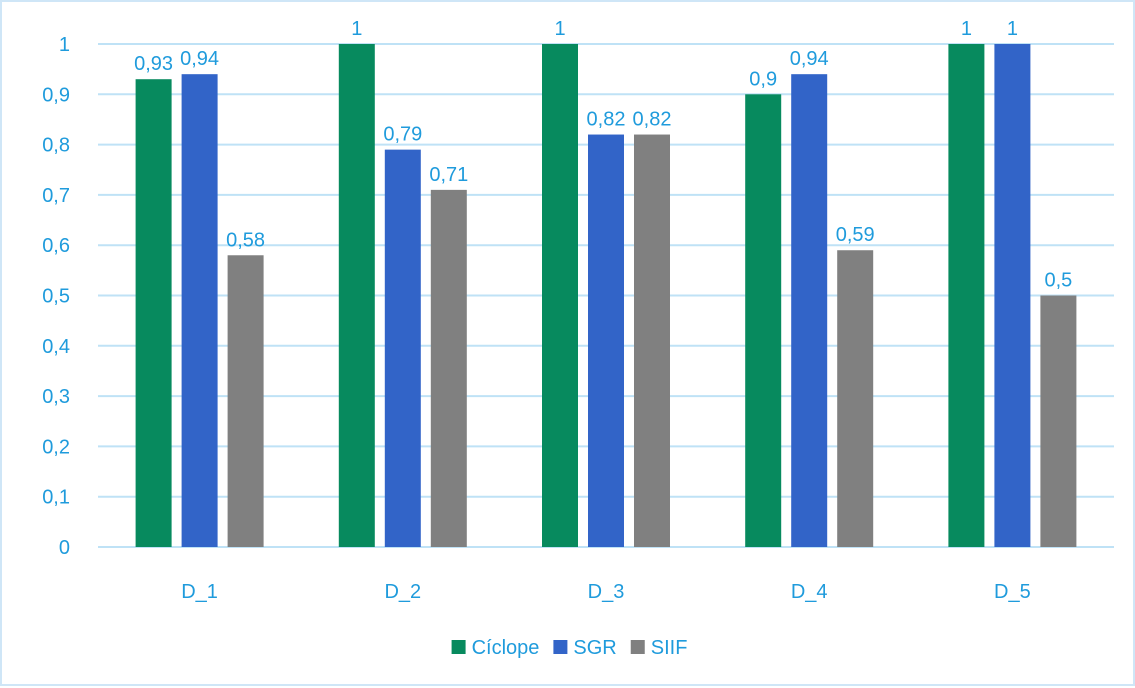 This screenshot has height=688, width=1135. What do you see at coordinates (245, 240) in the screenshot?
I see `data-label: 0,58` at bounding box center [245, 240].